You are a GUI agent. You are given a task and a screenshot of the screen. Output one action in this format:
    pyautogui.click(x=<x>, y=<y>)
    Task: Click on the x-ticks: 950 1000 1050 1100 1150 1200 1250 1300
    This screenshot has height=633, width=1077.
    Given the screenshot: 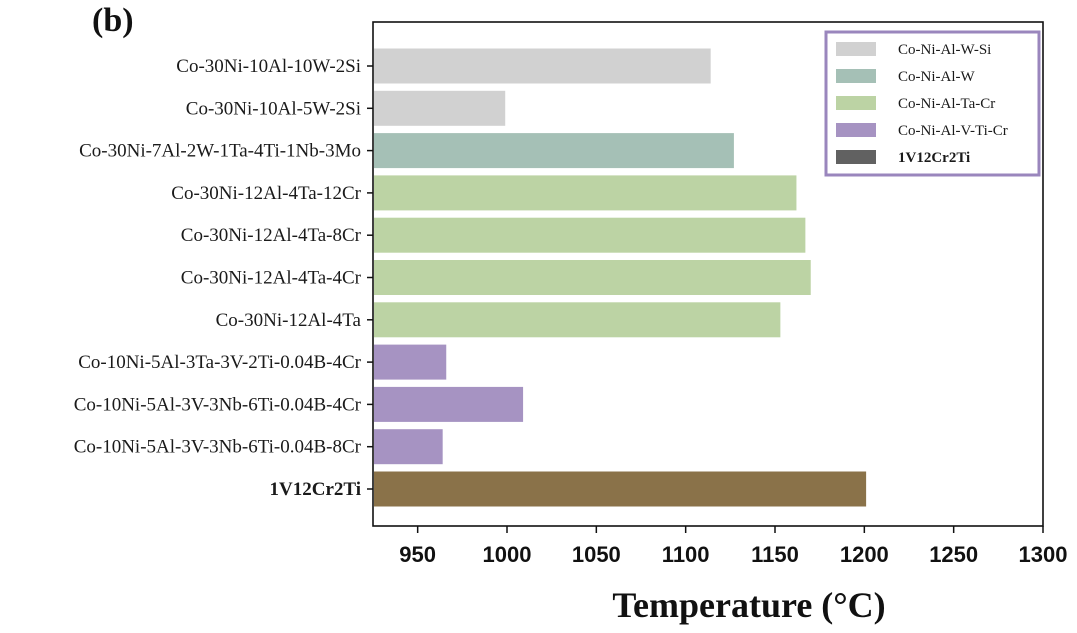 What is the action you would take?
    pyautogui.click(x=733, y=546)
    